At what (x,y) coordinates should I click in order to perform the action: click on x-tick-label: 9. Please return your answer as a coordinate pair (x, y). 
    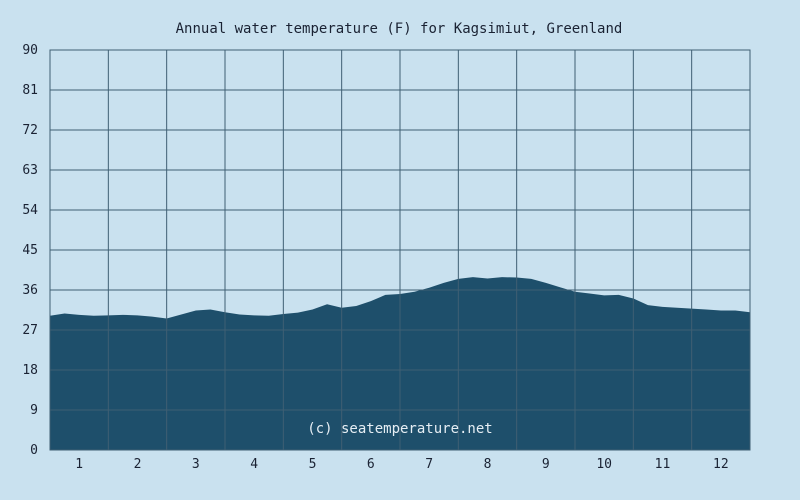
    Looking at the image, I should click on (546, 464).